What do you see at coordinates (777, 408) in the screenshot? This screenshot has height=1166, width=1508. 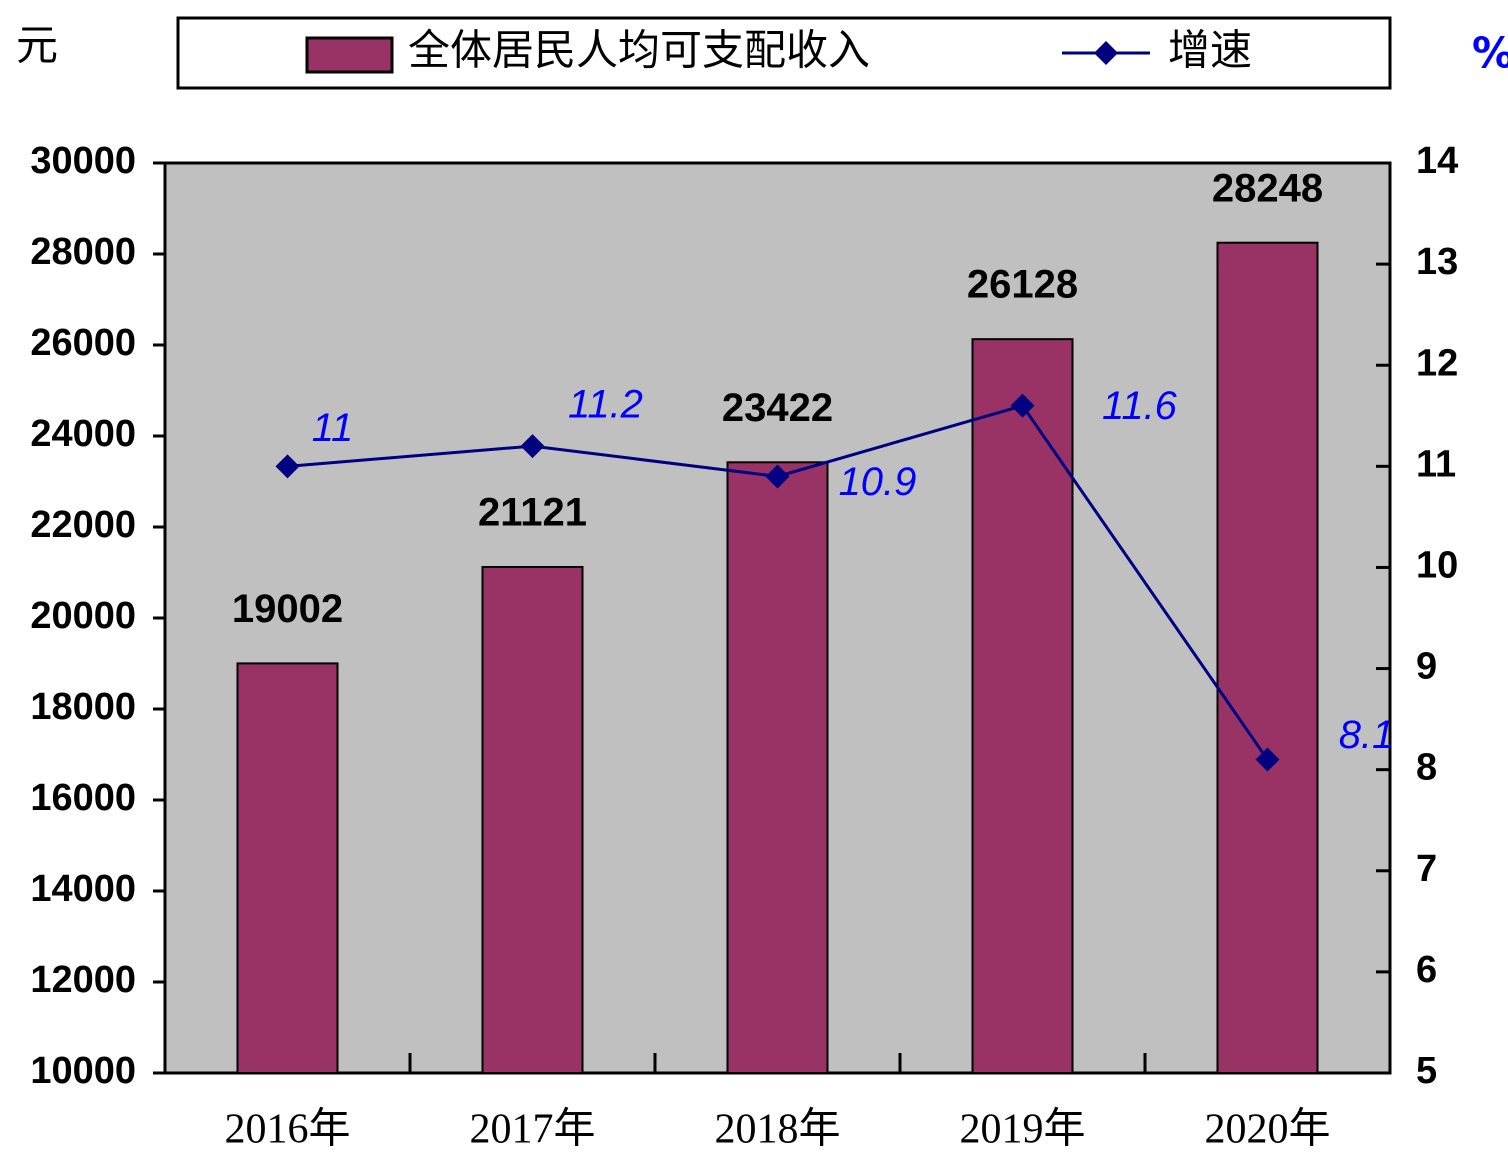 I see `bar-value-label: 23422` at bounding box center [777, 408].